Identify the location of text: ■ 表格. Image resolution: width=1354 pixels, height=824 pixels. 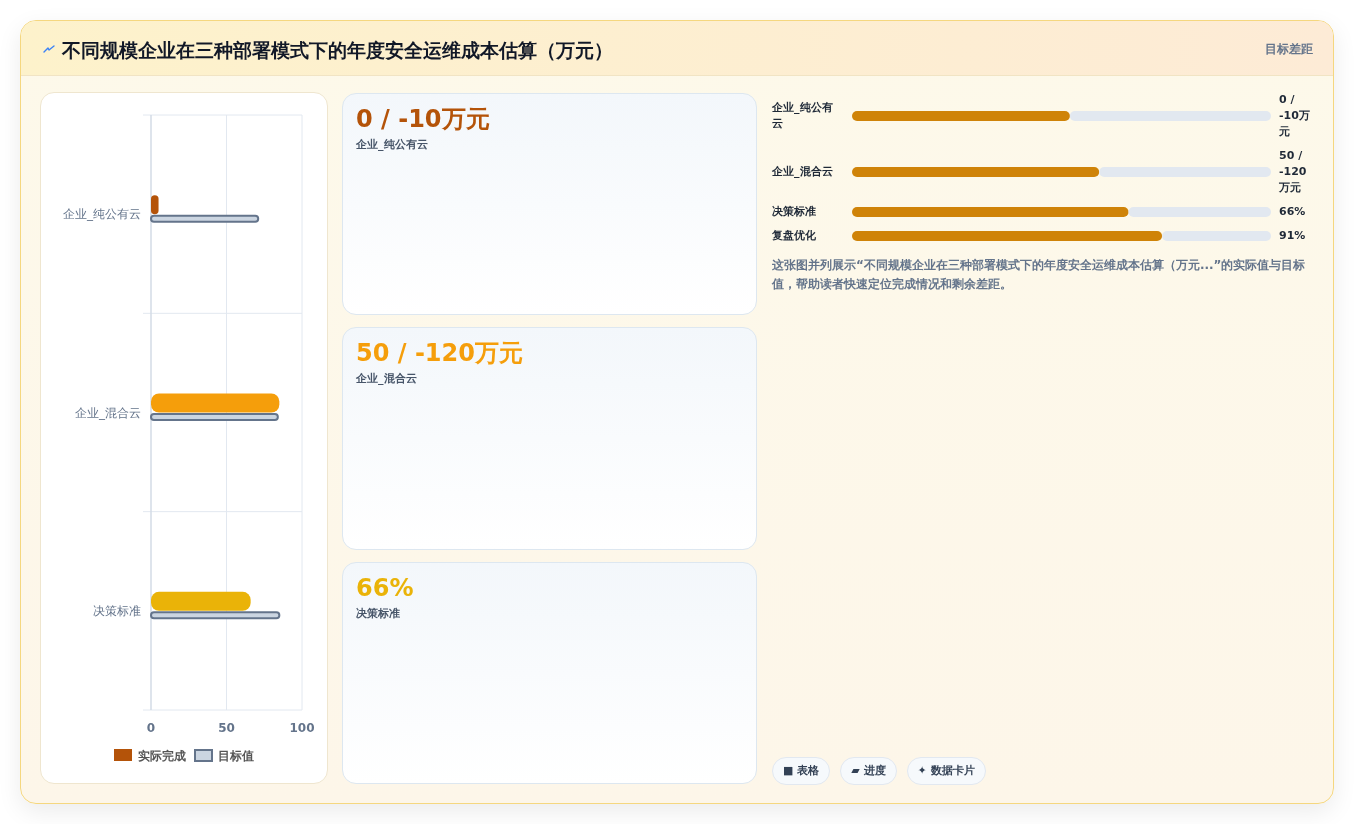
(801, 771).